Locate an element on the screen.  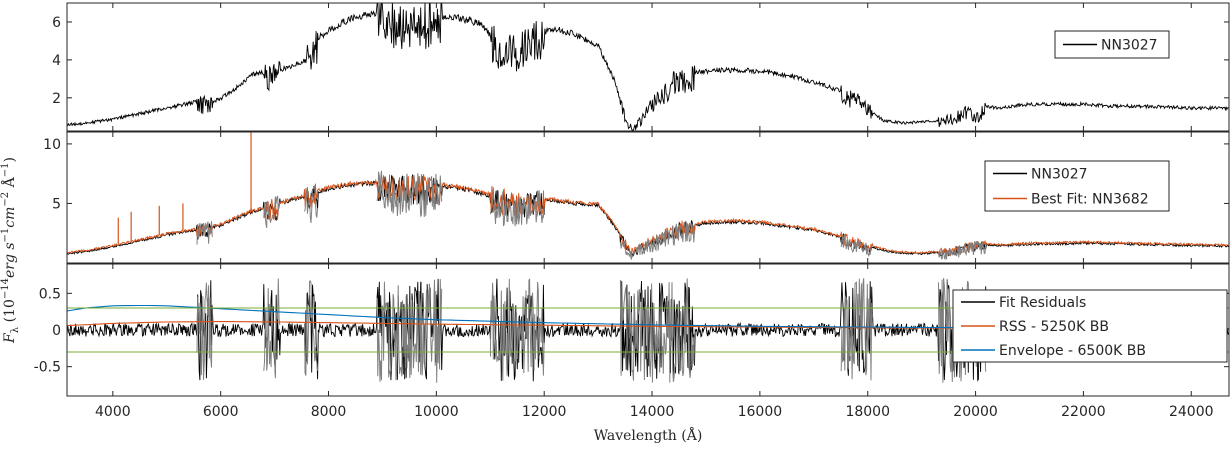
x-tick-label: 10000 is located at coordinates (436, 412).